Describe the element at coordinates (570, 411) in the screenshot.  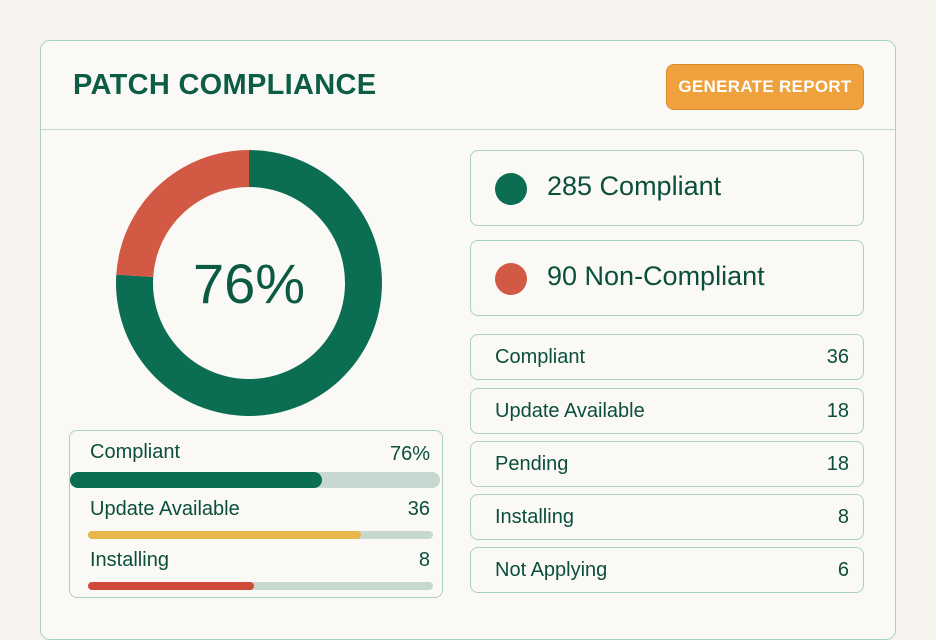
I see `status-label: Update Available` at that location.